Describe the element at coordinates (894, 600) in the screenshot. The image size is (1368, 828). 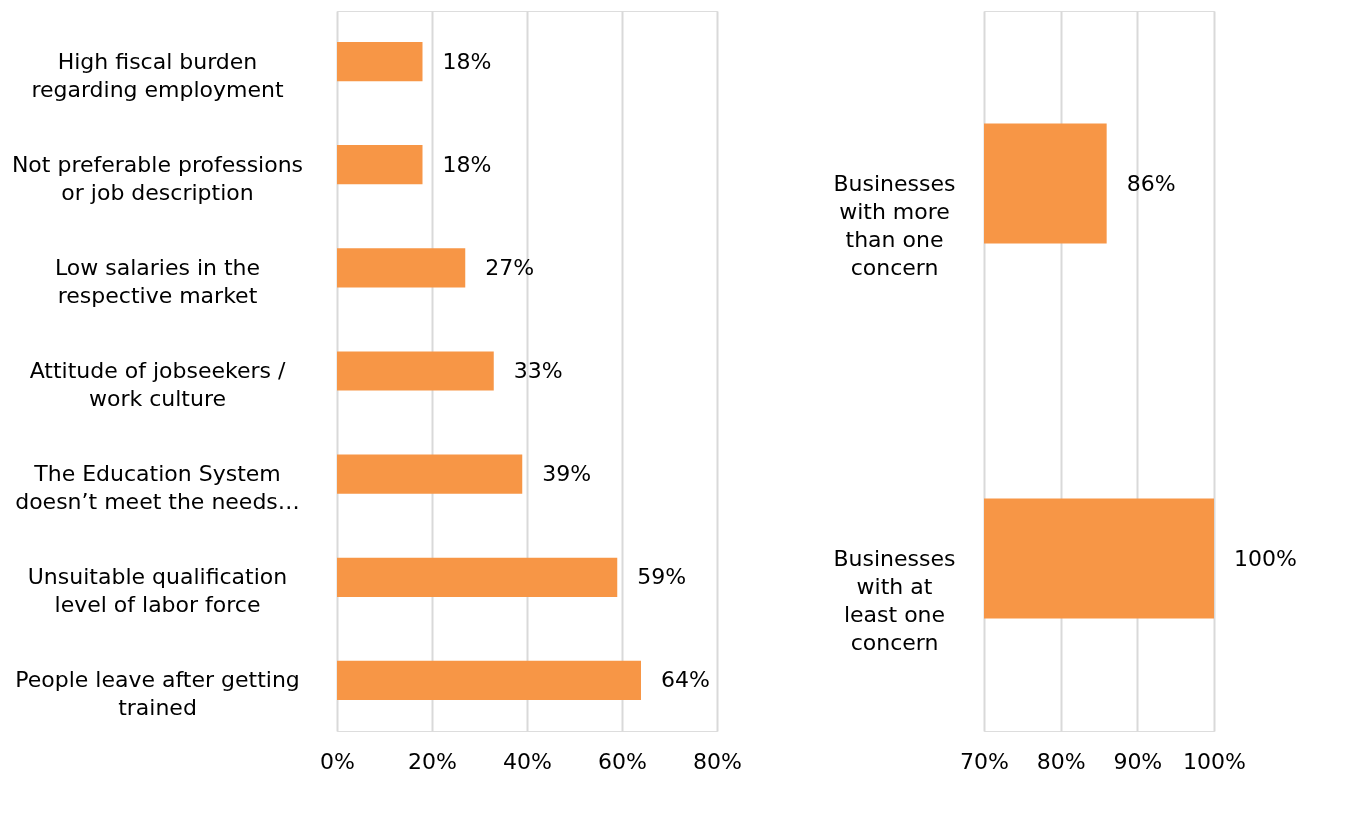
I see `y-tick-label: Businesses with at least one concern` at that location.